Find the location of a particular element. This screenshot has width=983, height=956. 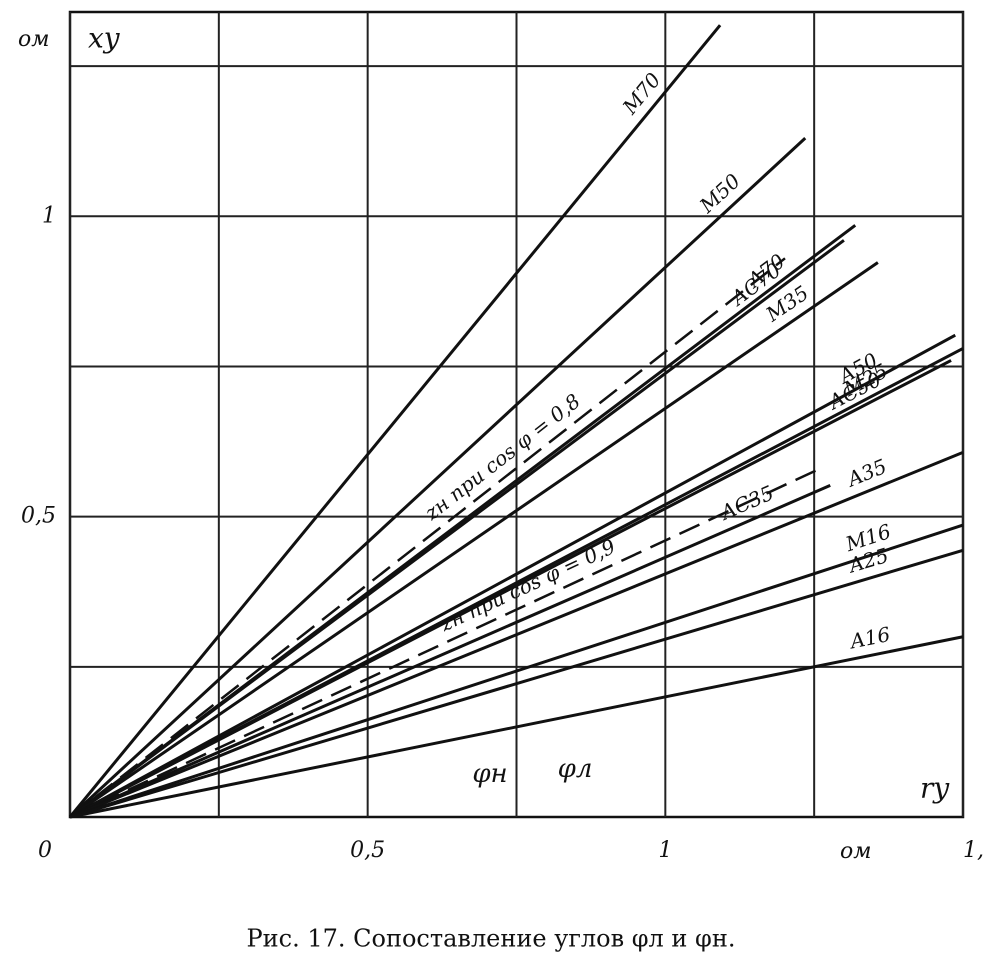

y-unit: ом is located at coordinates (34, 39).